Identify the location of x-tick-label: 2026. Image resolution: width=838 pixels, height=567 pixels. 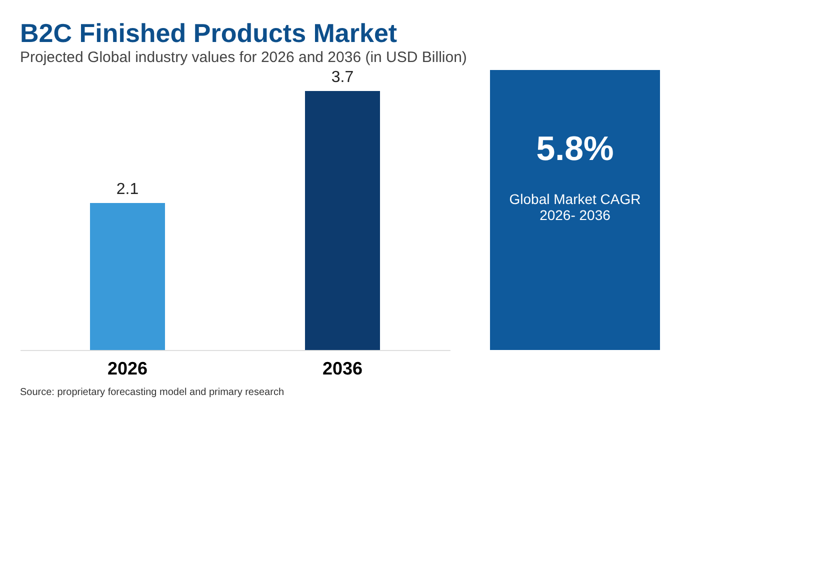
(127, 368).